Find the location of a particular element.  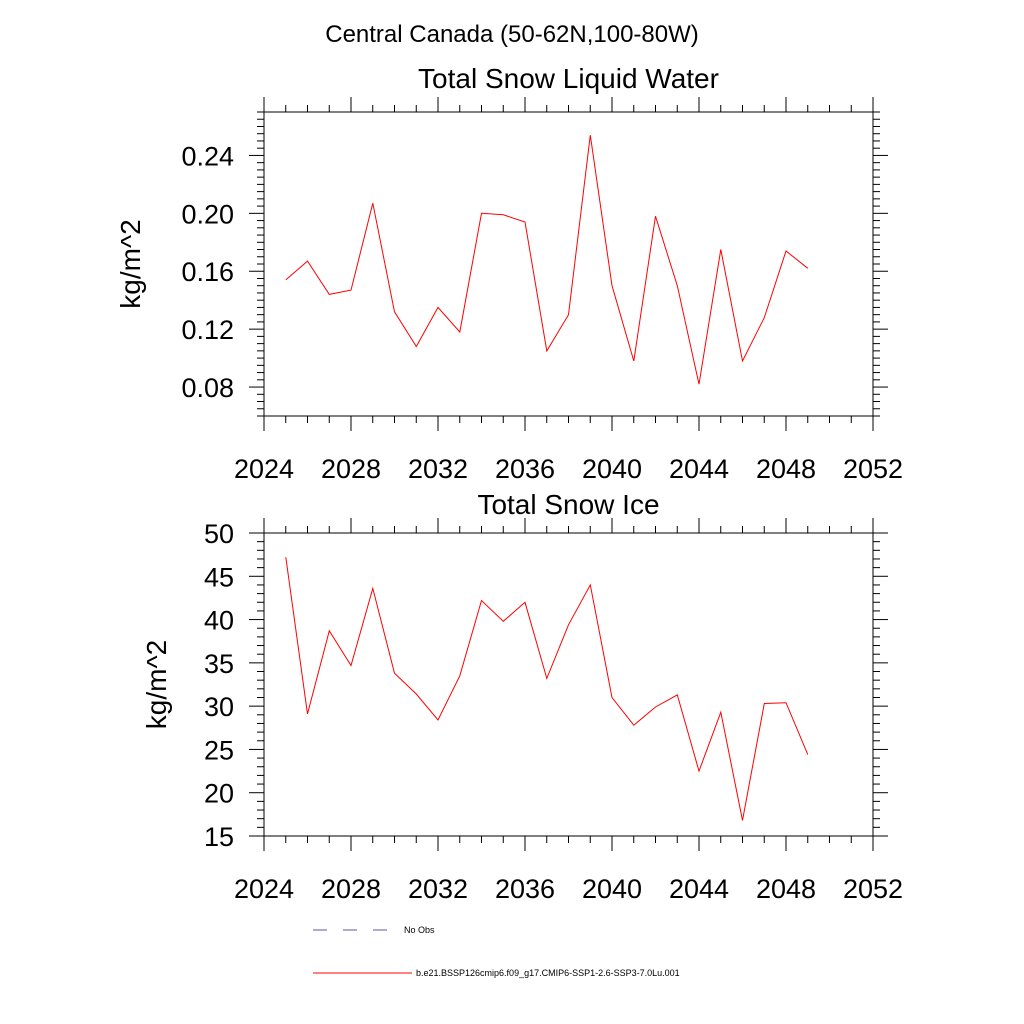

y-tick-label: 30 is located at coordinates (219, 707).